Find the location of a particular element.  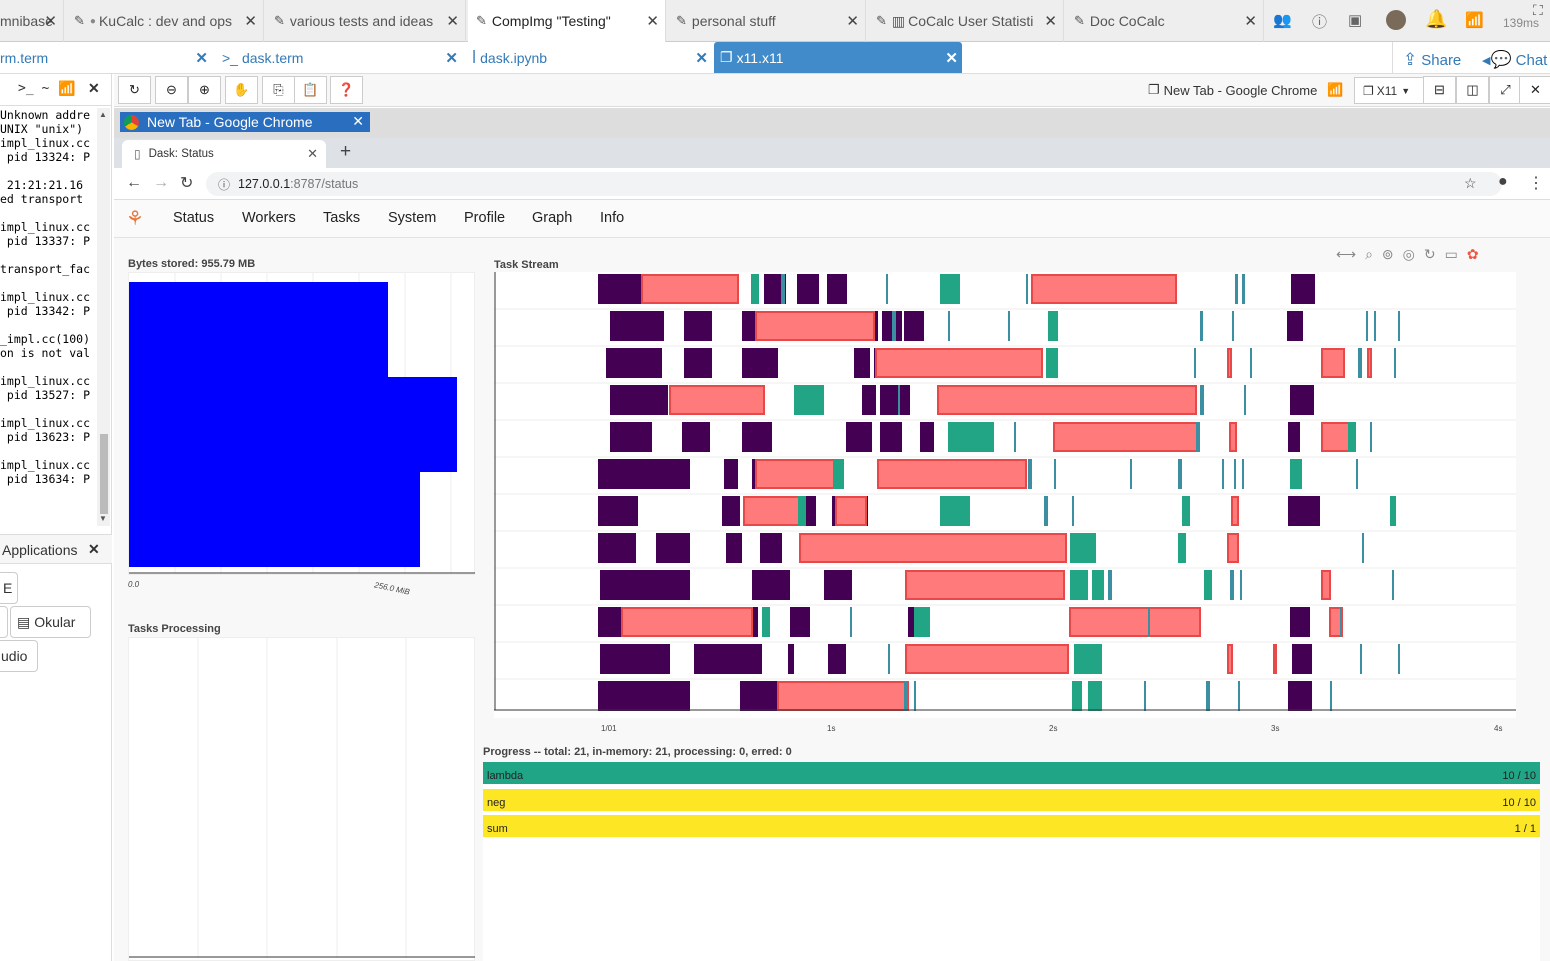

file-tab: rm.term ✕ is located at coordinates (106, 58).